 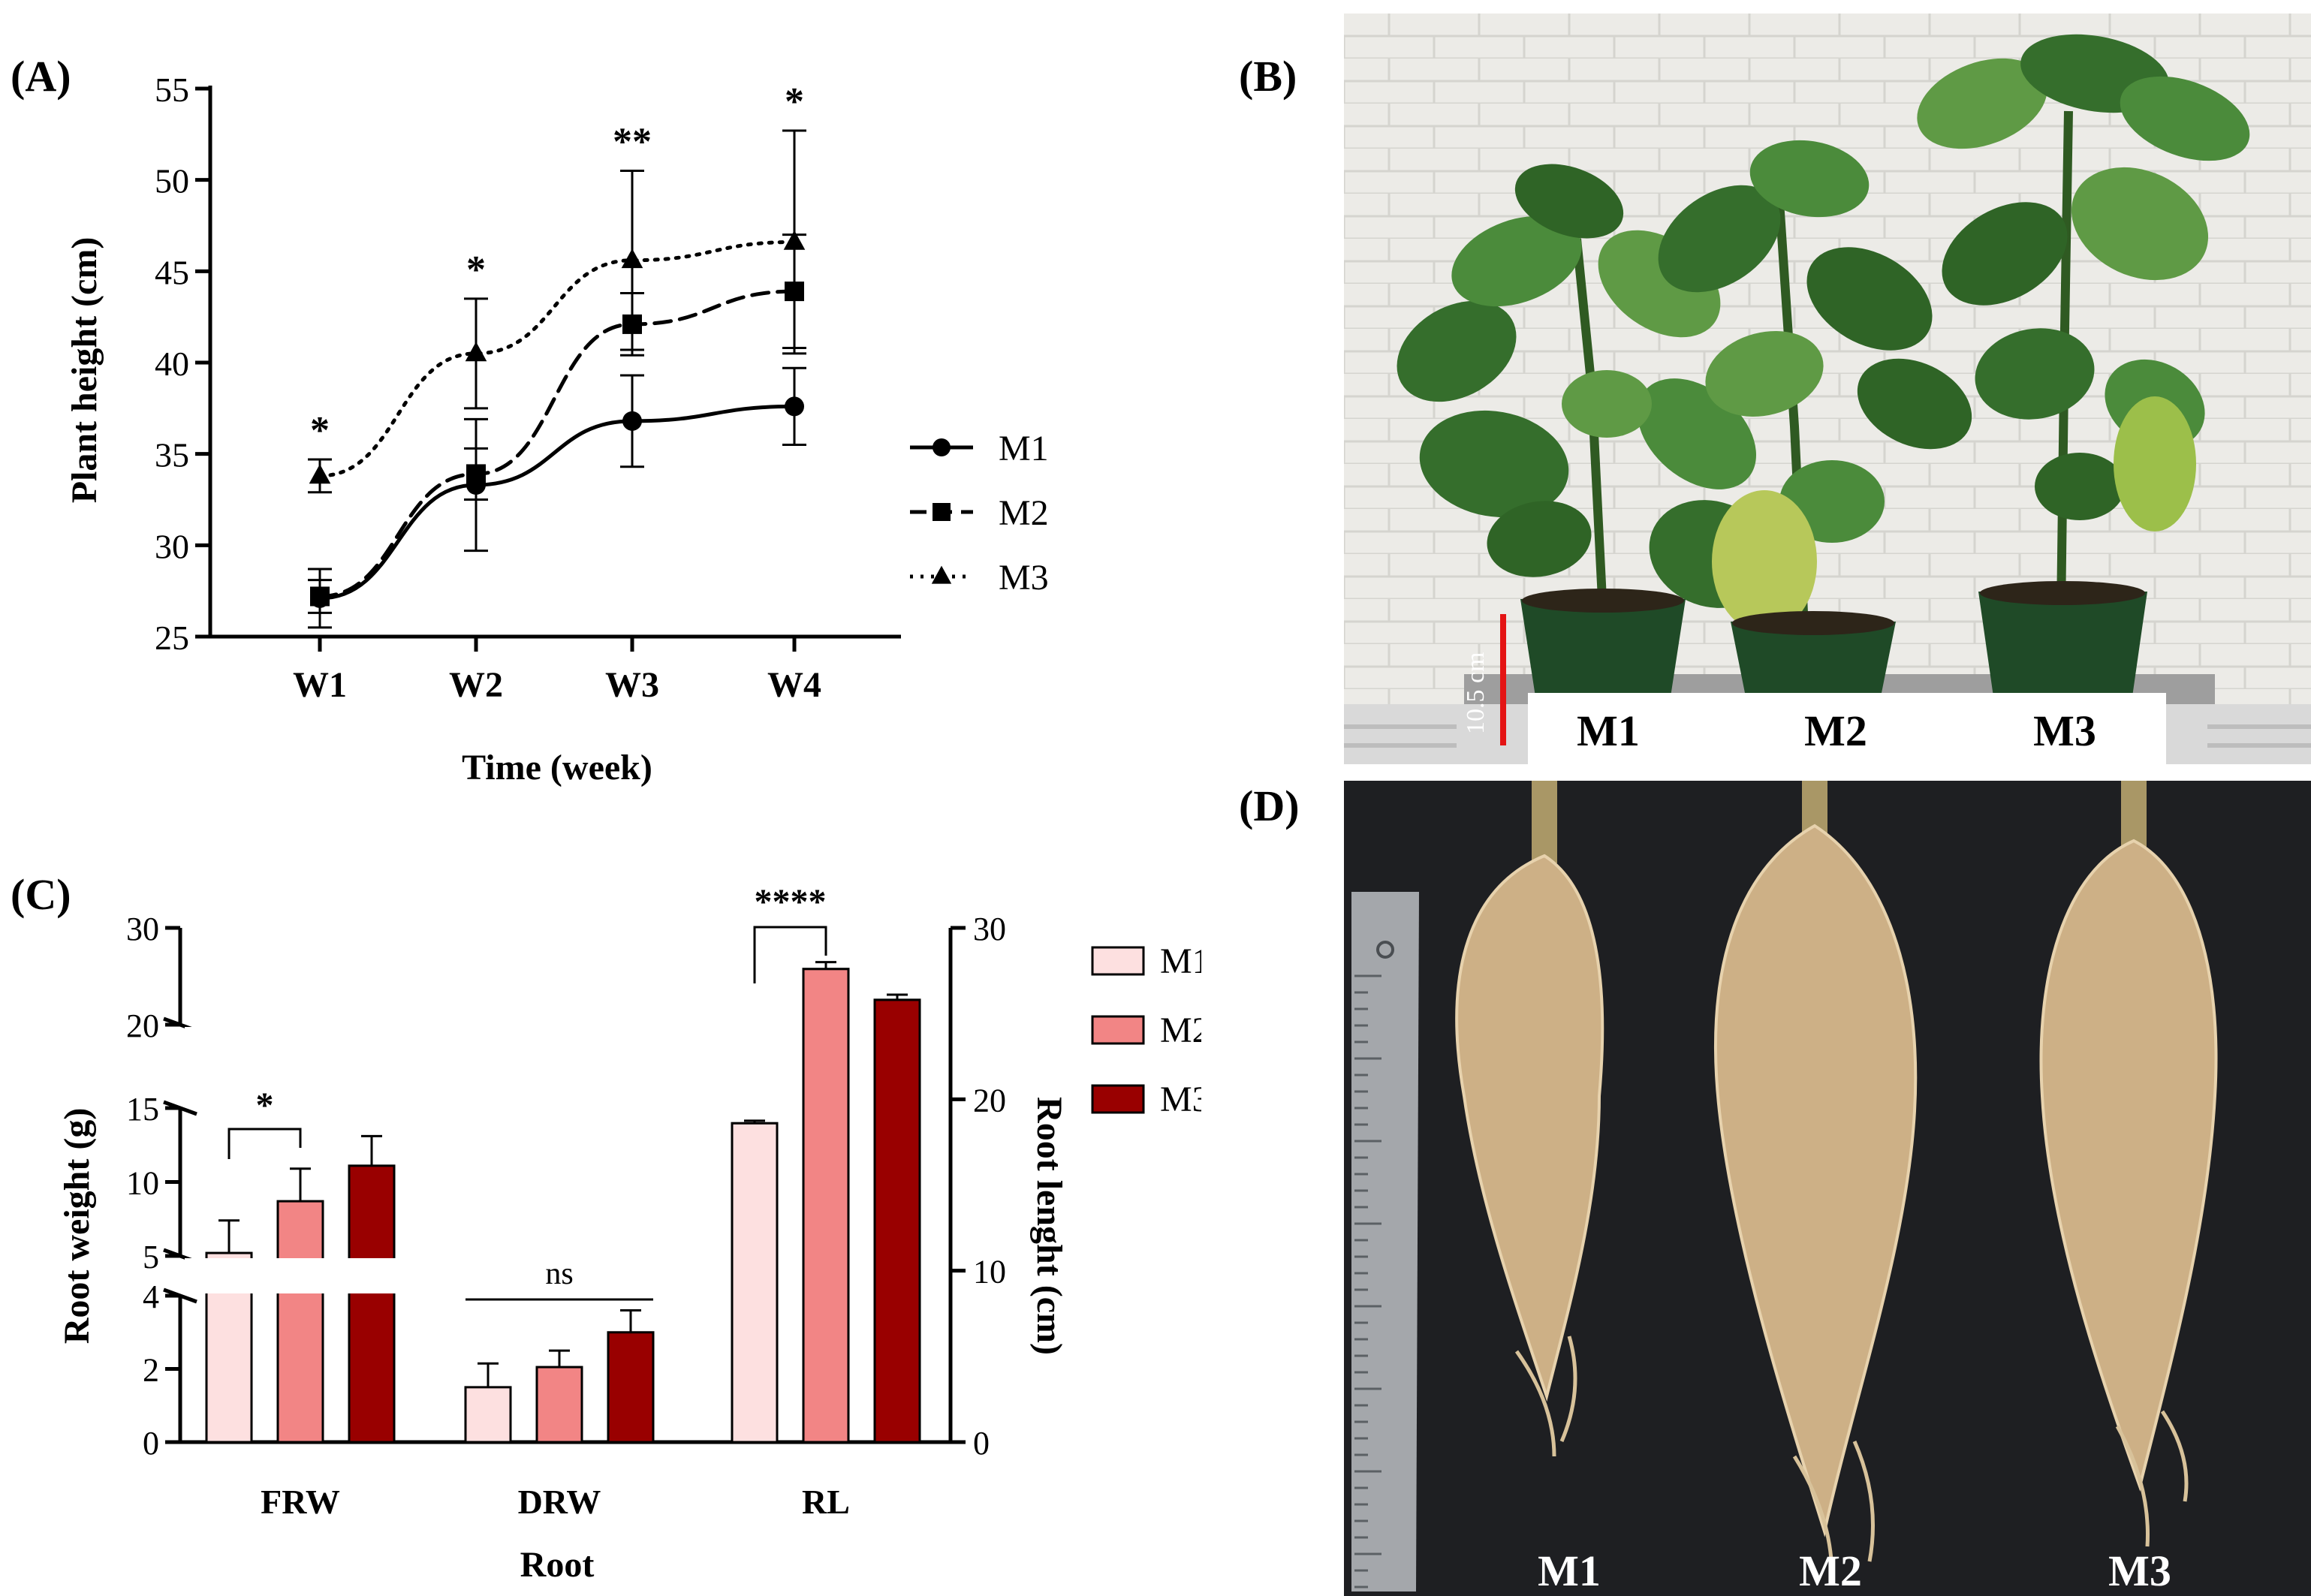 What do you see at coordinates (826, 1206) in the screenshot?
I see `bar-rl-m2` at bounding box center [826, 1206].